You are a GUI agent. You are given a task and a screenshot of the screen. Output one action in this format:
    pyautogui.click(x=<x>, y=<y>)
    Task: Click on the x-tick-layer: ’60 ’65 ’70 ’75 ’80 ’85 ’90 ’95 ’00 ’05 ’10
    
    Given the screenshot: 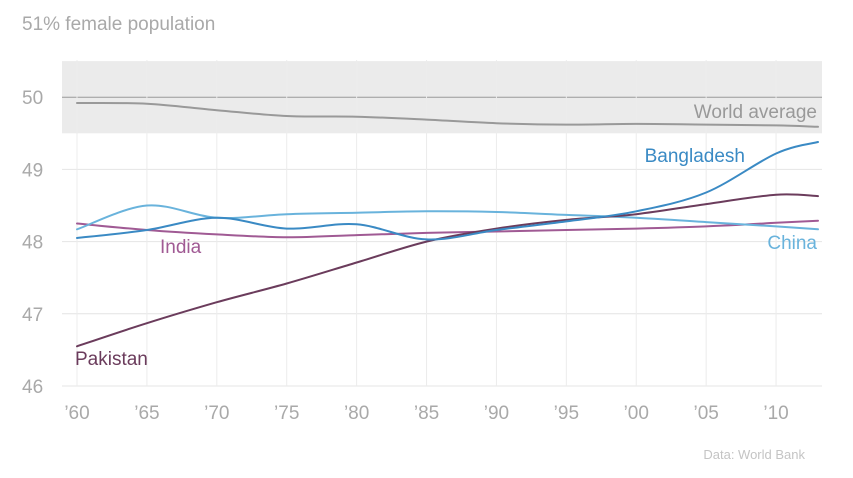 What is the action you would take?
    pyautogui.click(x=426, y=413)
    